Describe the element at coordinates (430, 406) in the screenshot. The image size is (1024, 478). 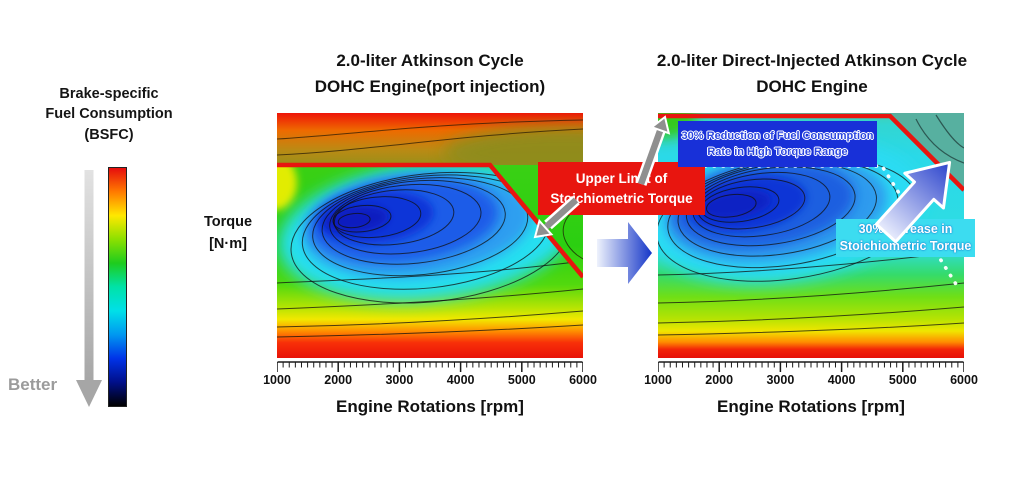
I see `left-x-axis-label: Engine Rotations [rpm]` at that location.